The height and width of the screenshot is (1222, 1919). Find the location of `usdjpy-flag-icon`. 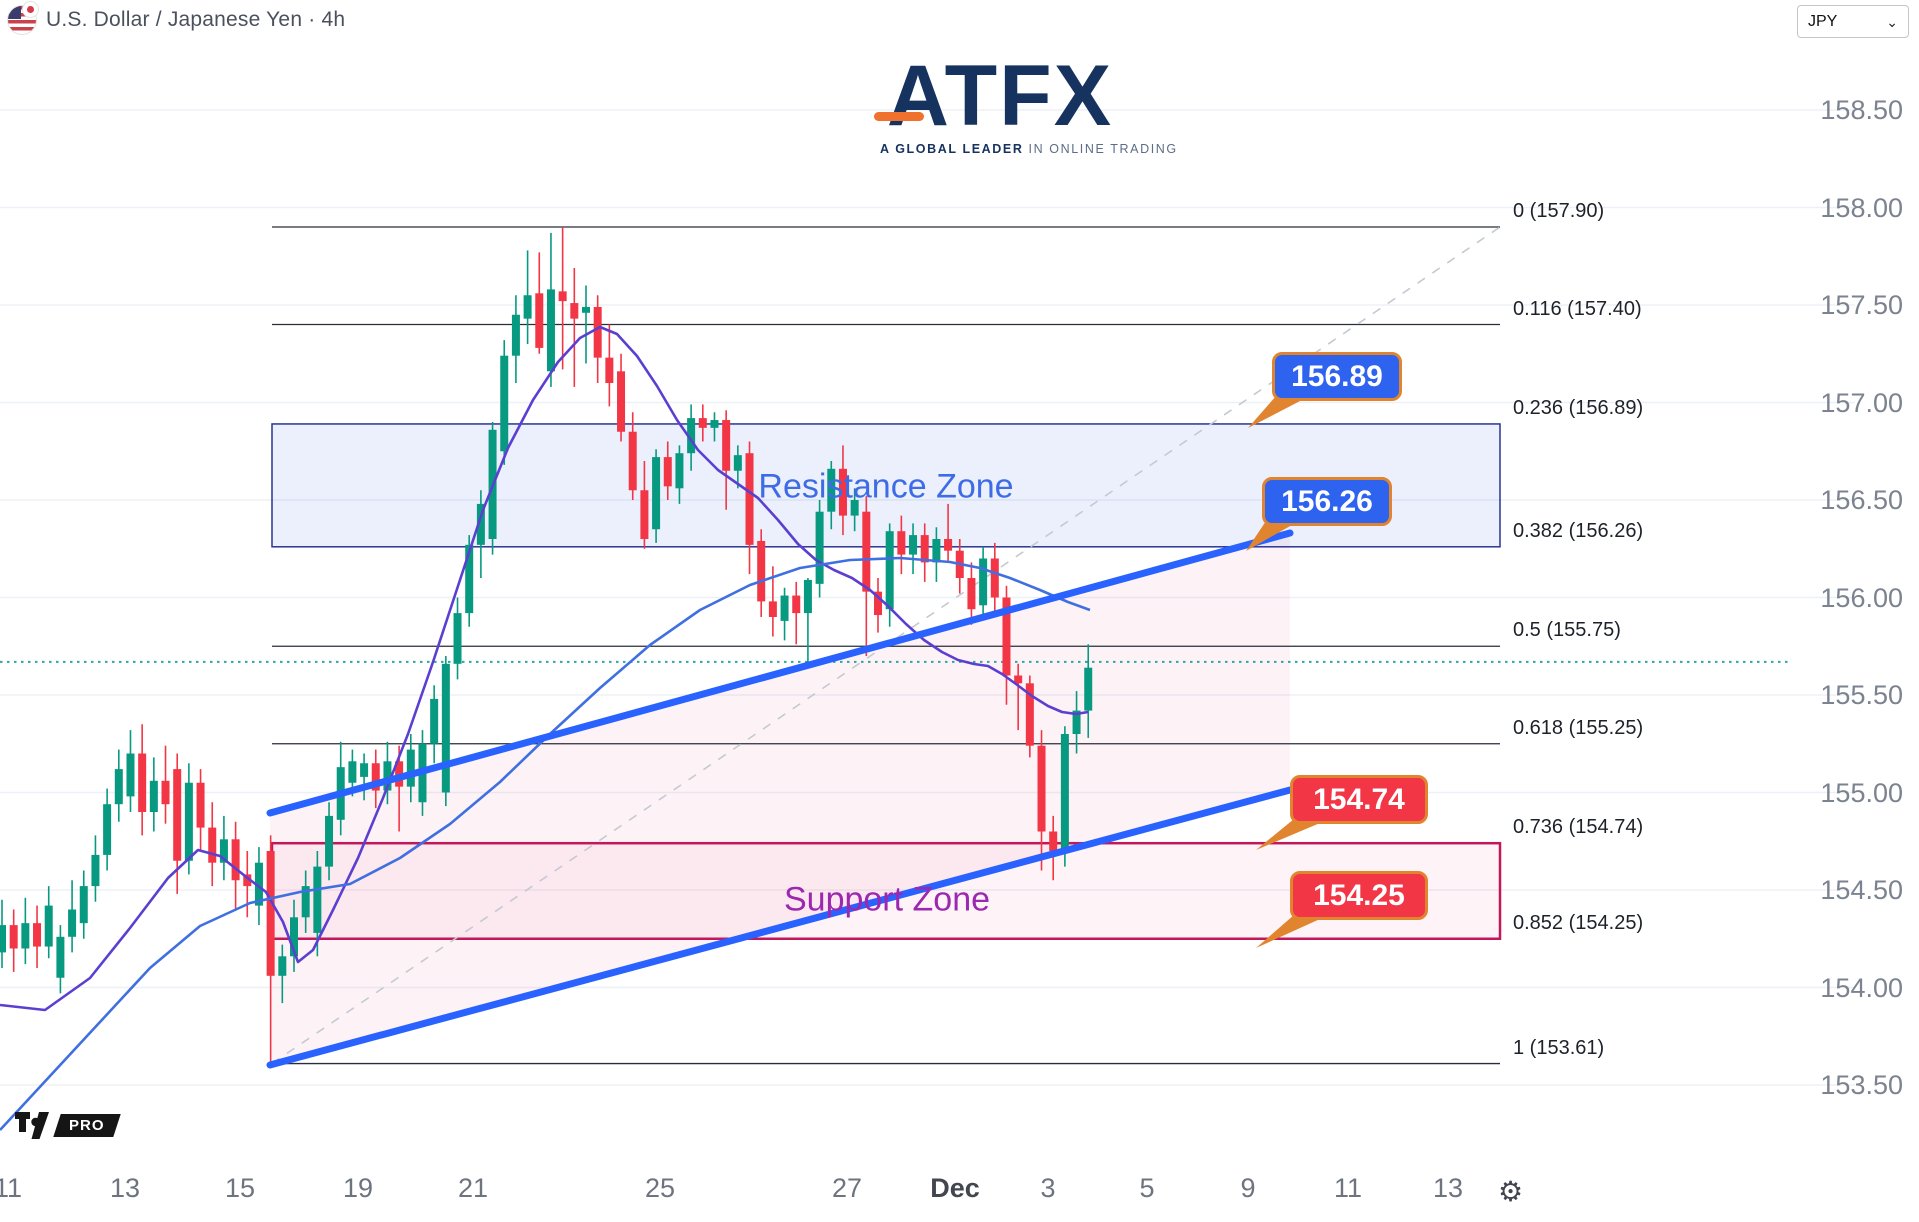

usdjpy-flag-icon is located at coordinates (23, 18).